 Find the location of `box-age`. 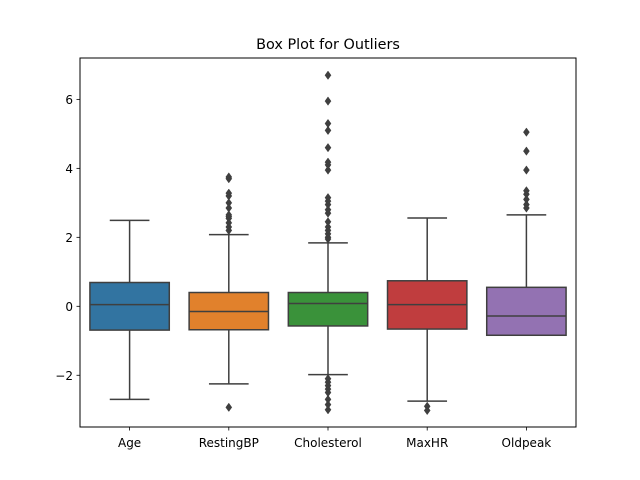

box-age is located at coordinates (130, 310).